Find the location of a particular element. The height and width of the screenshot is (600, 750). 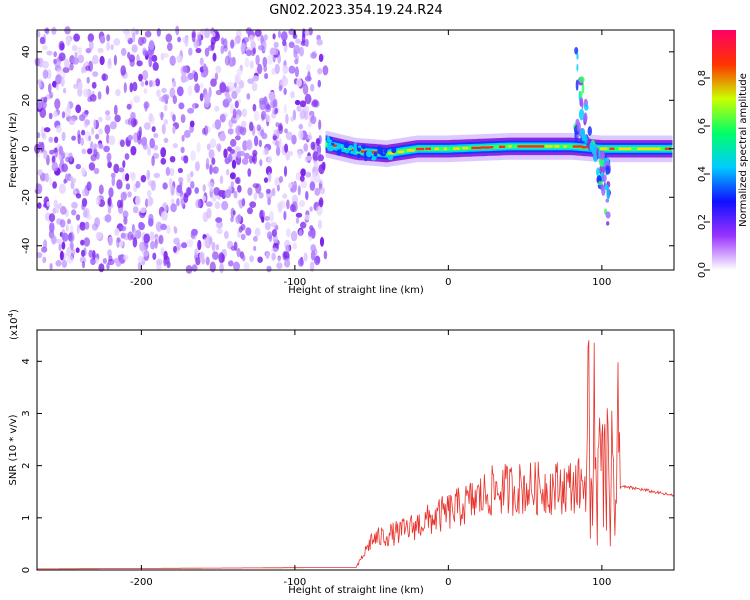

y-tick-label: -40 is located at coordinates (26, 246).